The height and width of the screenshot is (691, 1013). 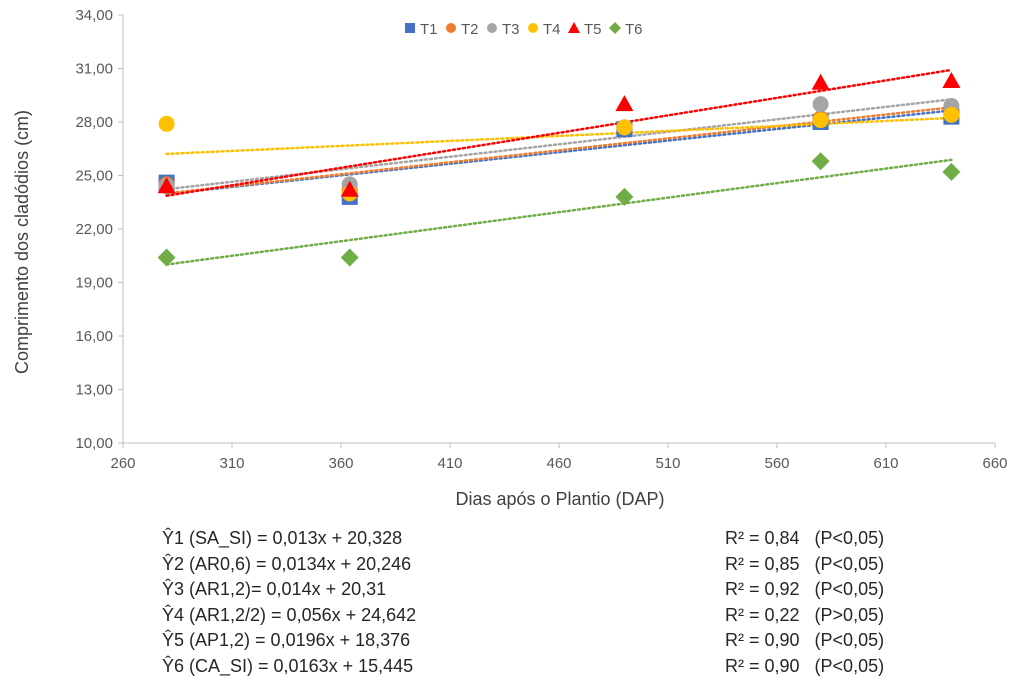 What do you see at coordinates (805, 614) in the screenshot?
I see `r-squared-label: R² = 0,22 (P>0,05)` at bounding box center [805, 614].